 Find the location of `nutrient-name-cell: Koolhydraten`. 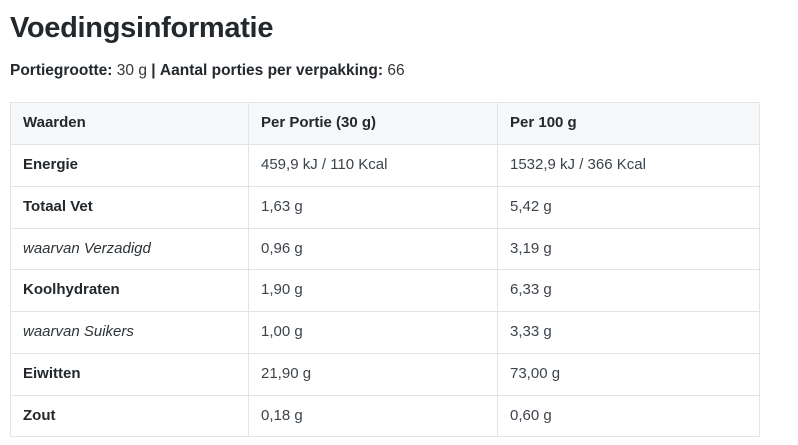

nutrient-name-cell: Koolhydraten is located at coordinates (129, 291).